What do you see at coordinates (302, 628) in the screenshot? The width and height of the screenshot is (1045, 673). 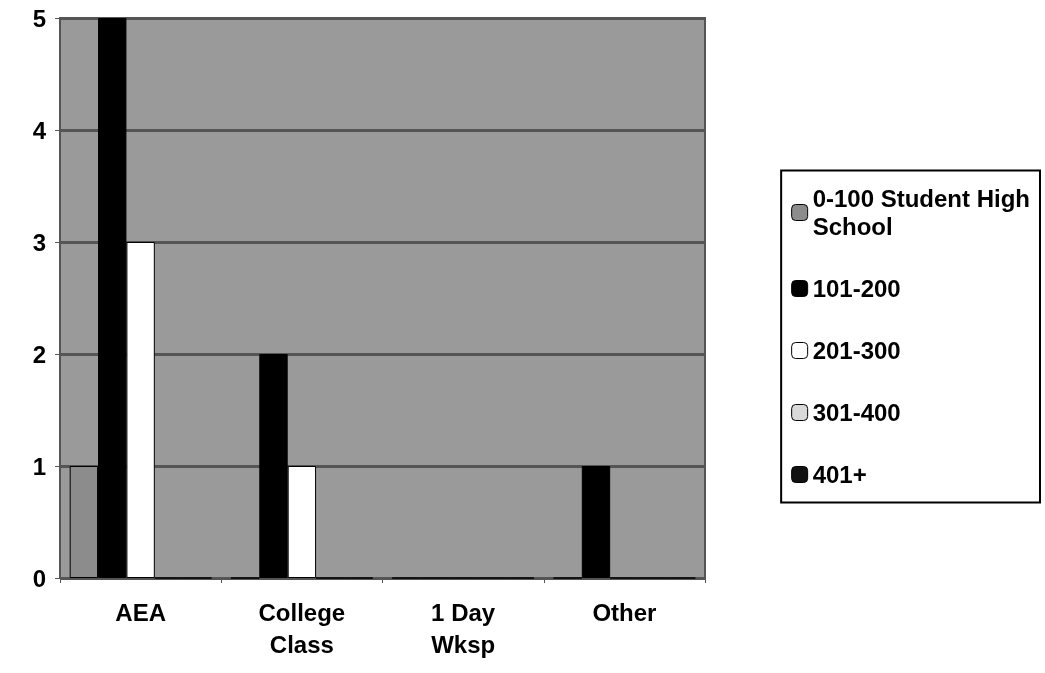 I see `x-tick-label: College Class` at bounding box center [302, 628].